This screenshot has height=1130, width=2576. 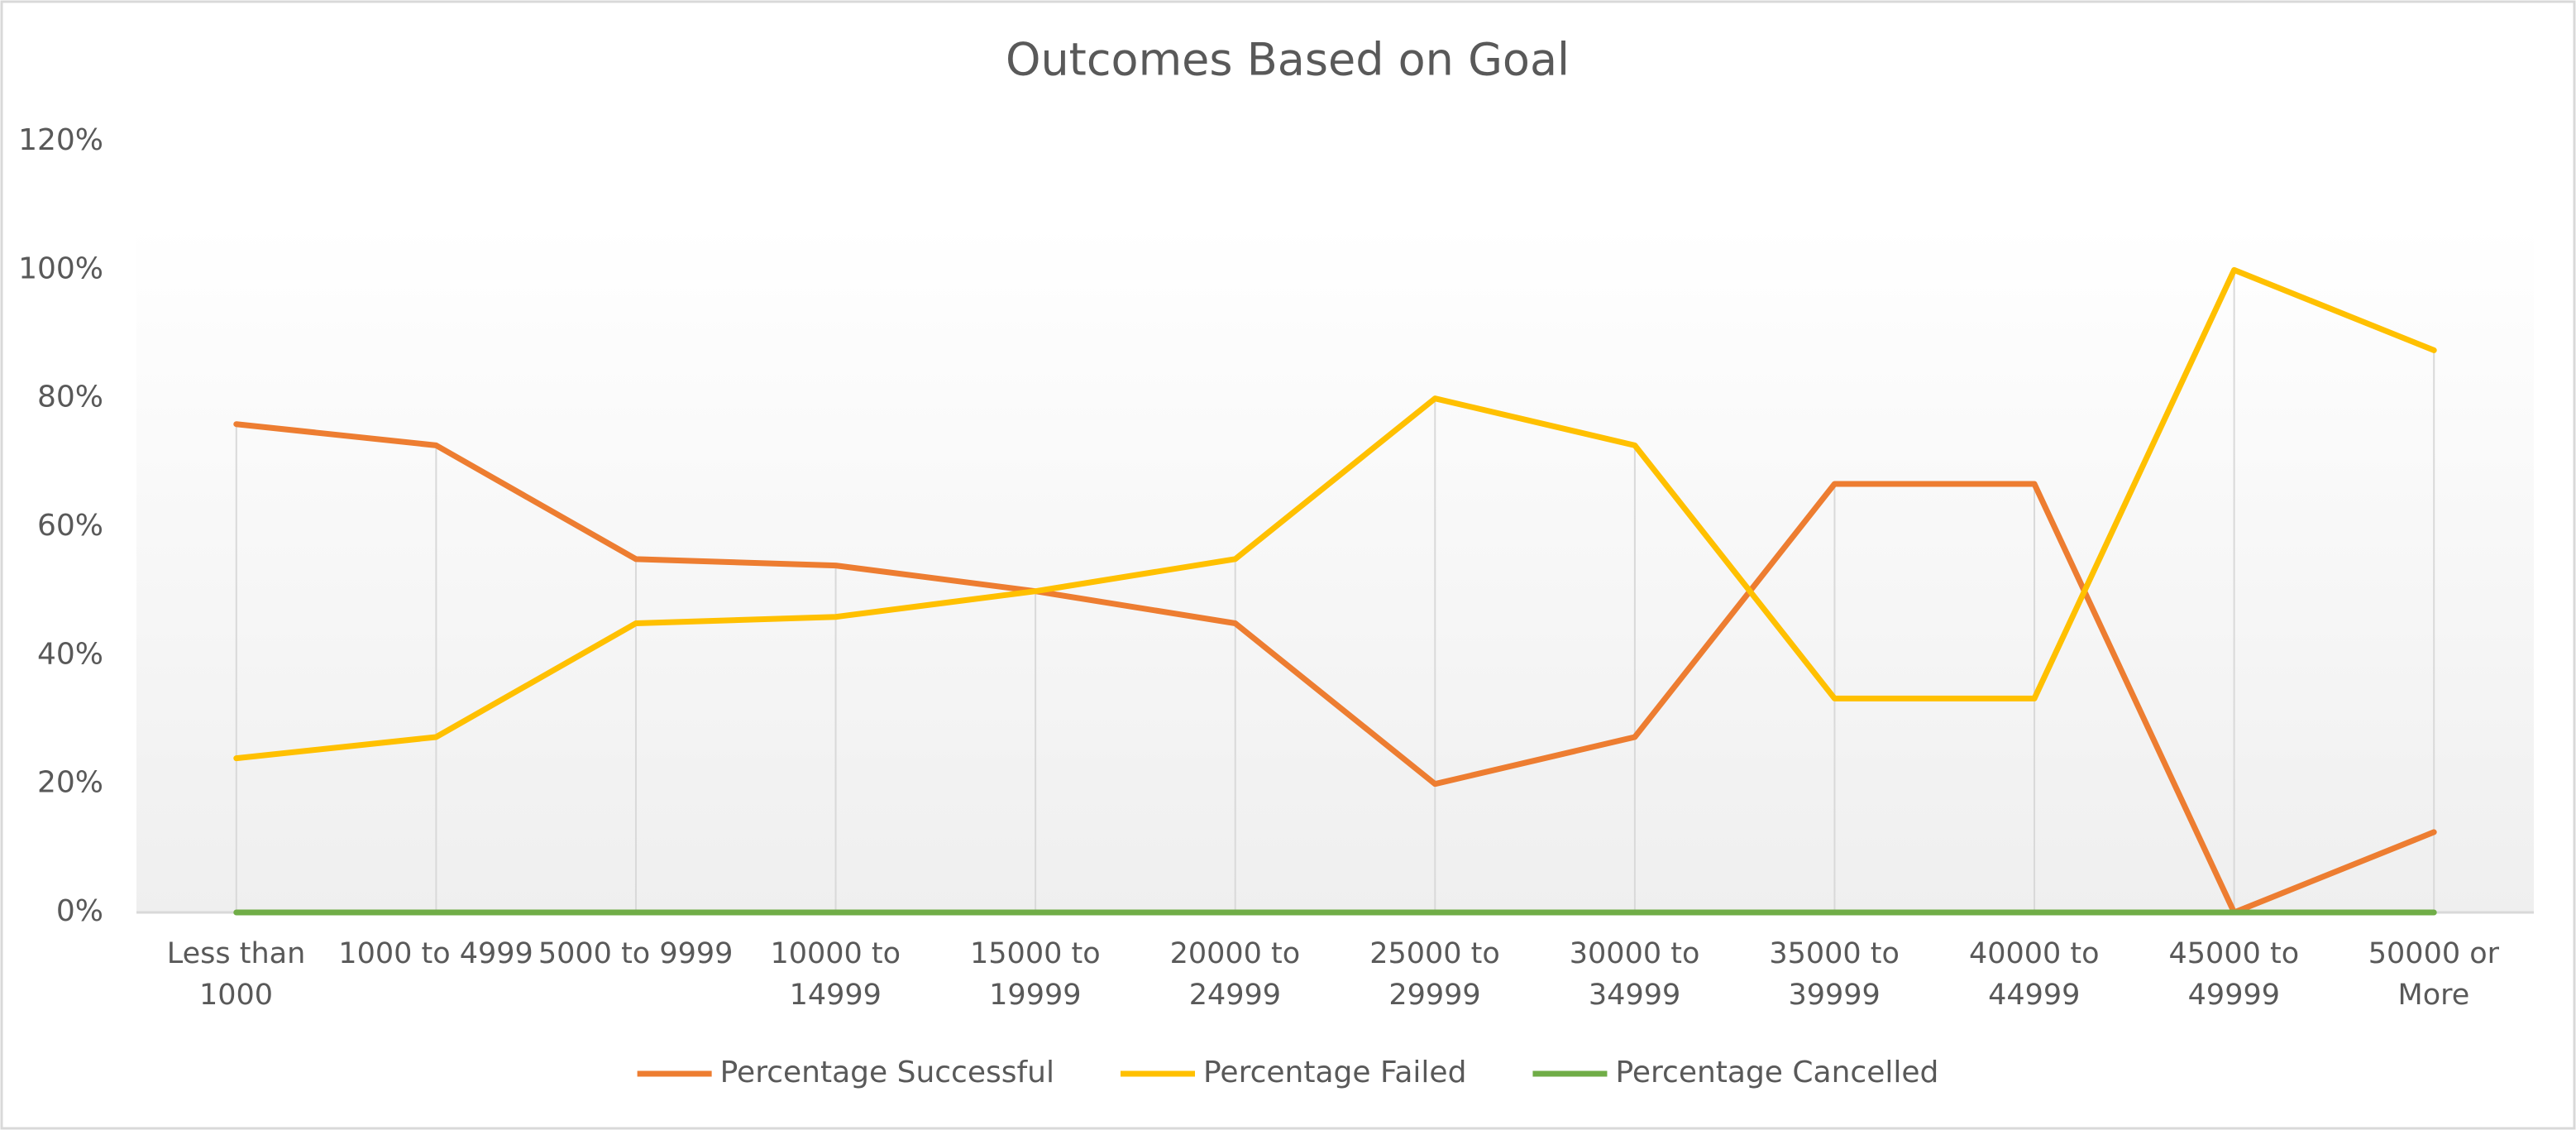 I want to click on x-tick-label: 30000 to 34999, so click(x=1634, y=974).